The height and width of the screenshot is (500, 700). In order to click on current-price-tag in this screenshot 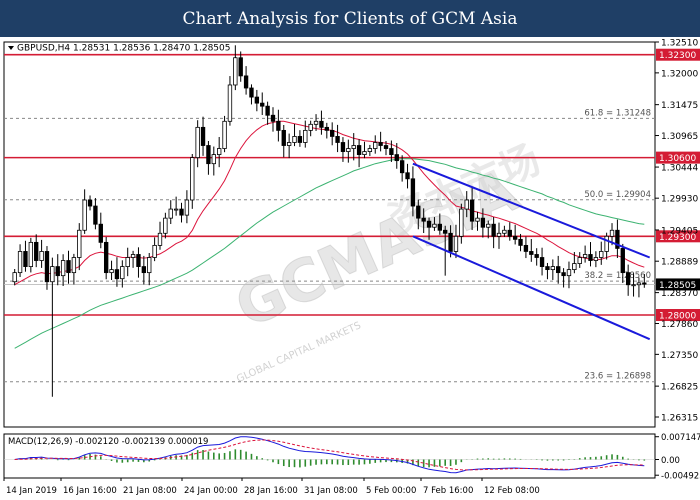, I will do `click(678, 284)`.